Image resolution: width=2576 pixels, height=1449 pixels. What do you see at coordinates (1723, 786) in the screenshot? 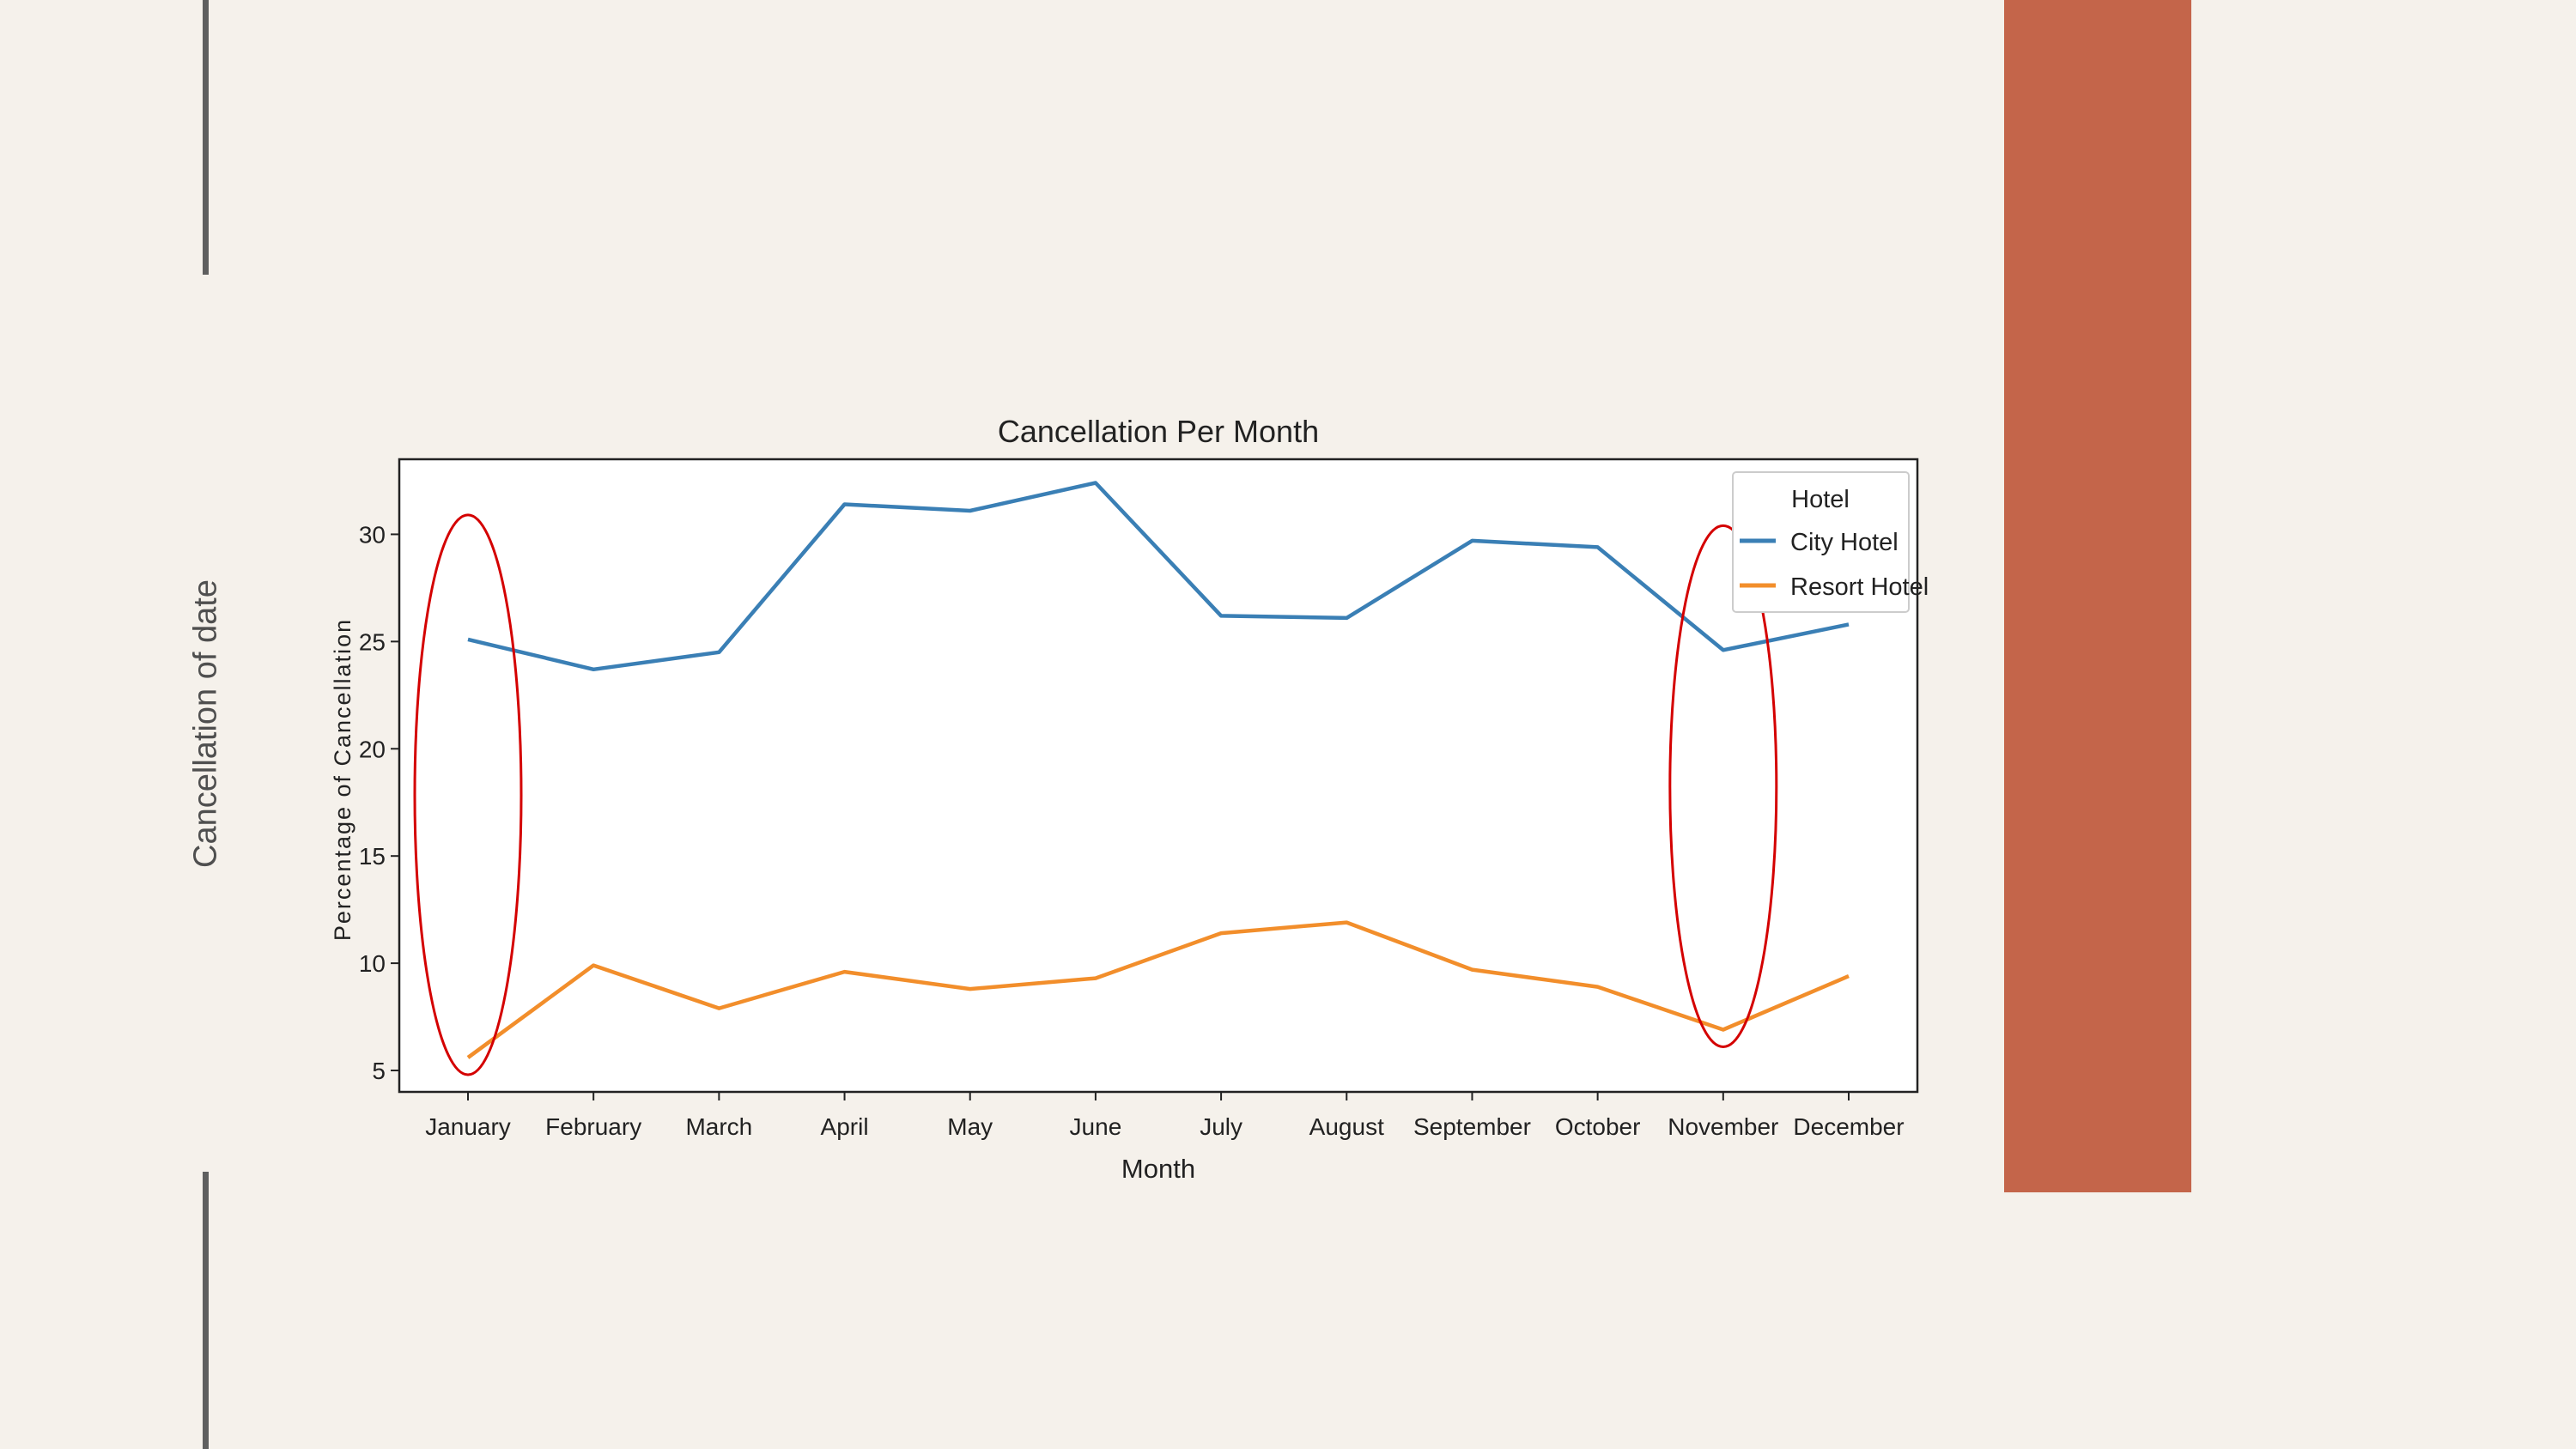
I see `highlight-ellipse-november` at bounding box center [1723, 786].